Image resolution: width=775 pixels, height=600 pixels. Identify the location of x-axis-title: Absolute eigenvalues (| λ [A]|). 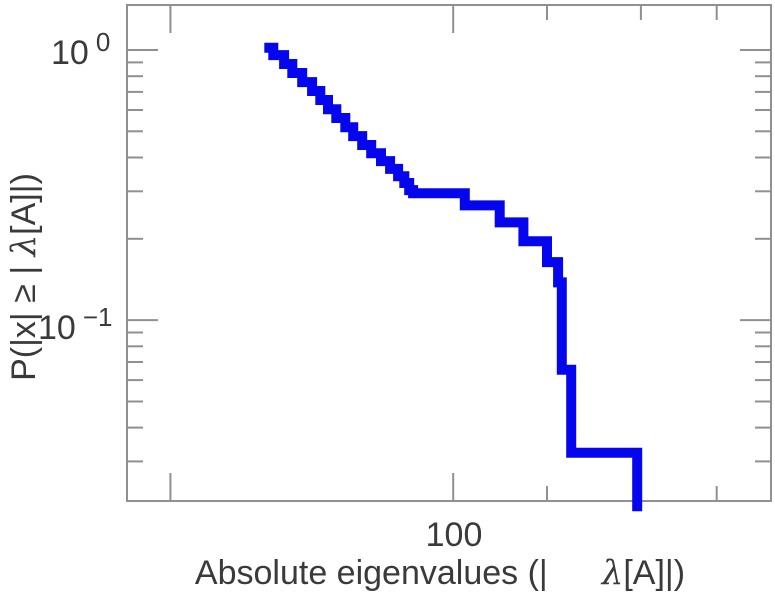
(440, 573).